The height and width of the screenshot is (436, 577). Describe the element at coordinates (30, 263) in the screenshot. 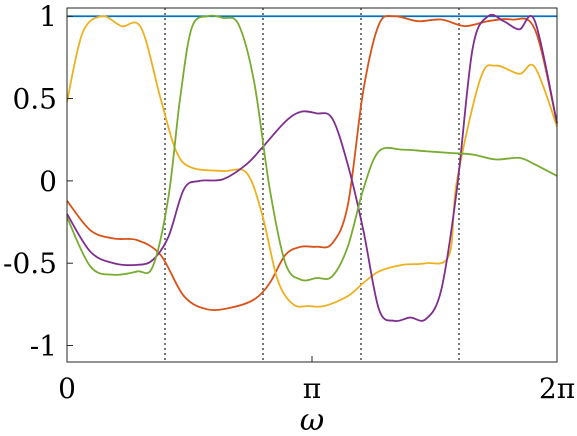

I see `y-tick-label: -0.5` at that location.